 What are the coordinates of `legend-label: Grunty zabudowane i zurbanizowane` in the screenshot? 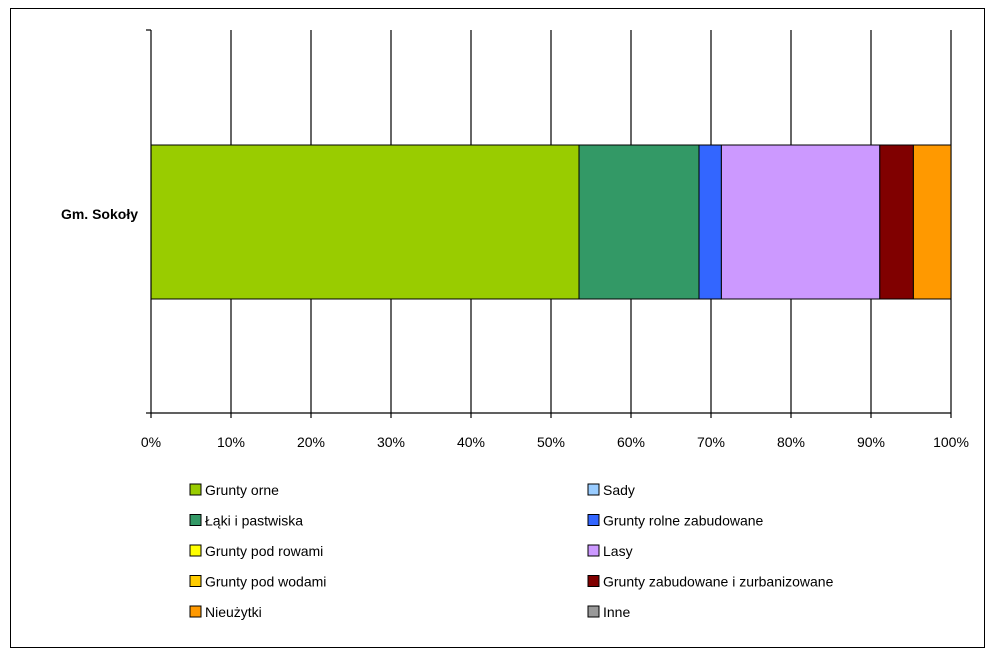 It's located at (718, 582).